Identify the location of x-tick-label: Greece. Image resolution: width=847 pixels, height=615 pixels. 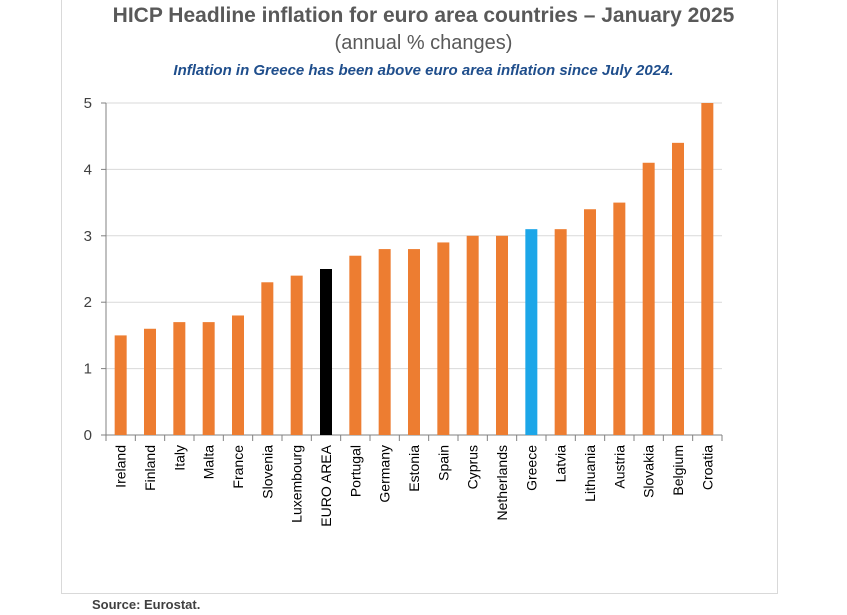
(531, 468).